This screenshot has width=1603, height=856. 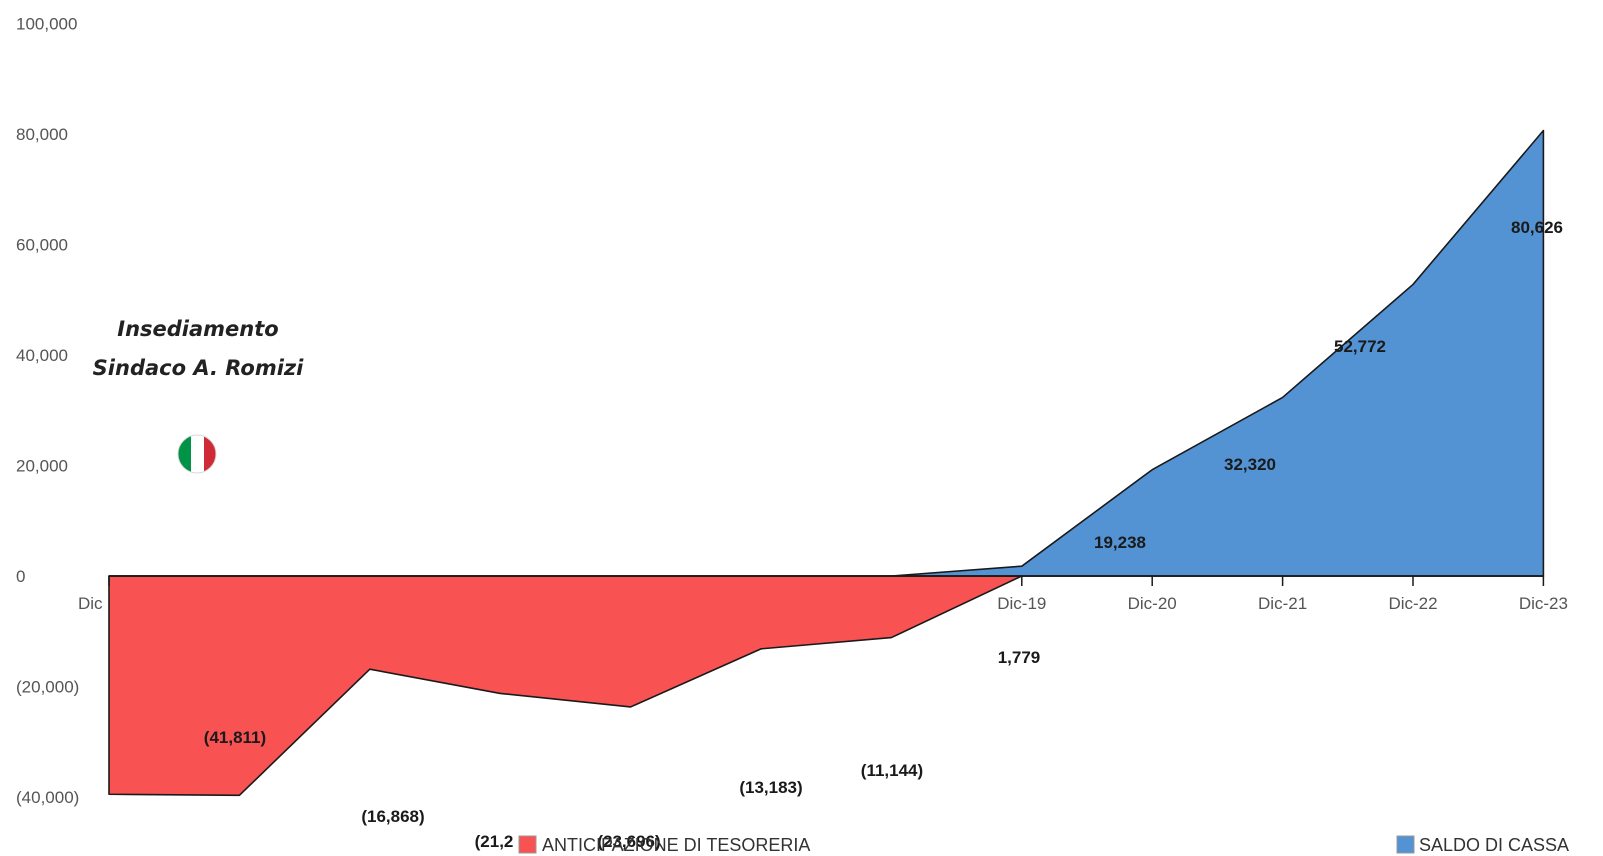 I want to click on x-tick-label: Dic-22, so click(x=1412, y=603).